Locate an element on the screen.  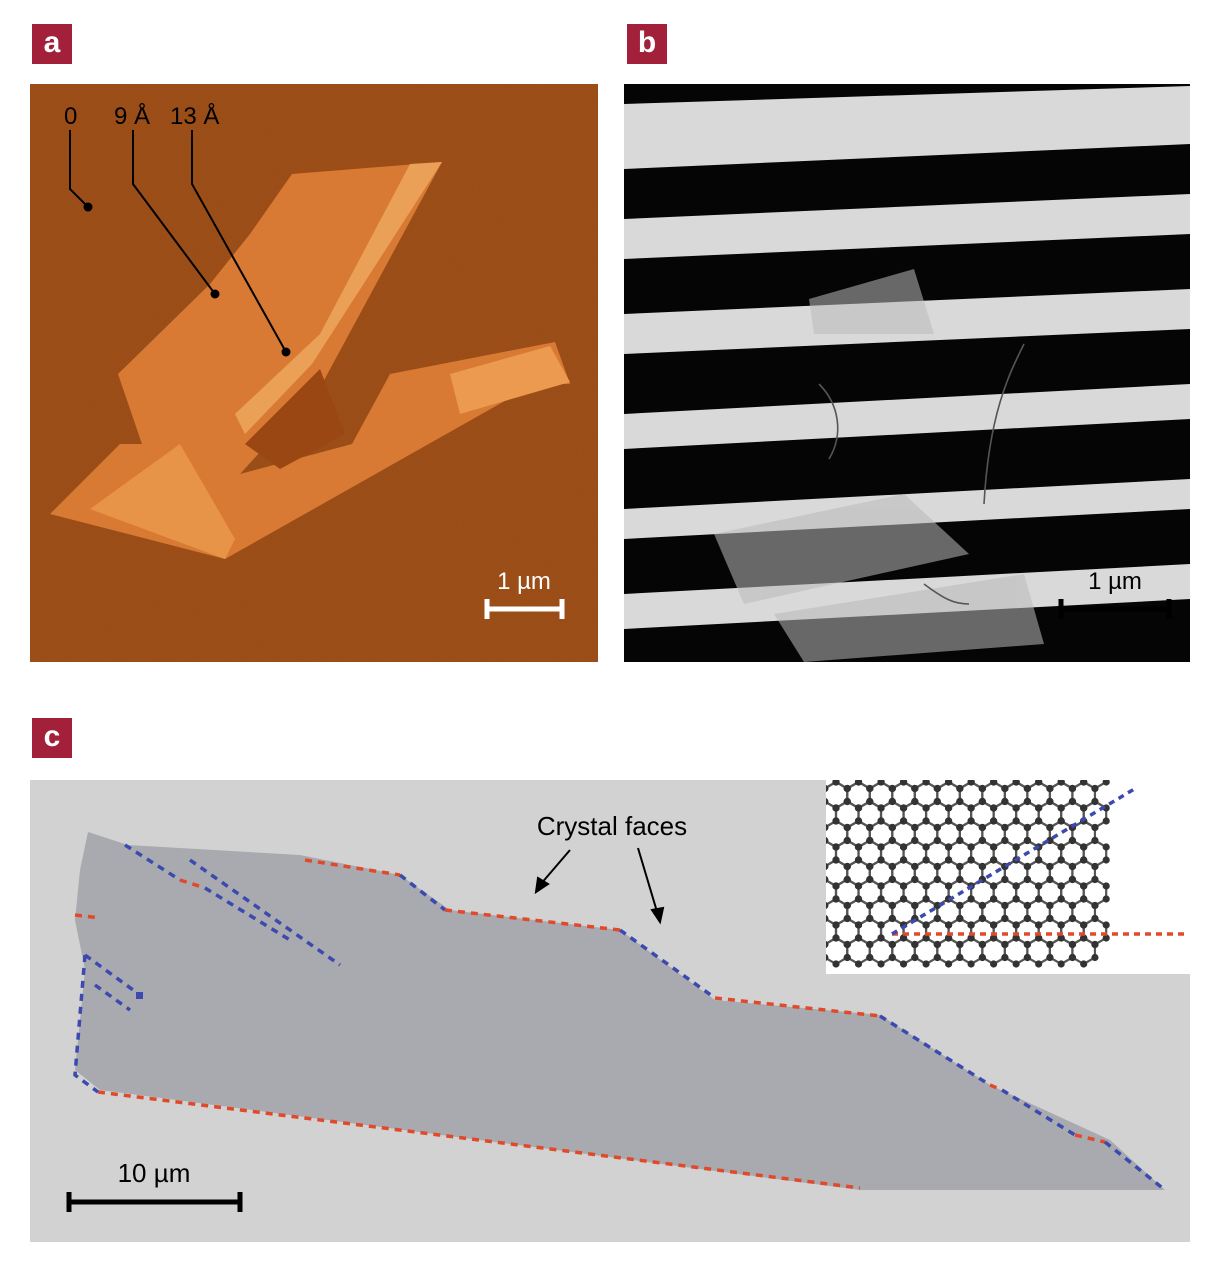
label-height-9a: 9 Å is located at coordinates (132, 116).